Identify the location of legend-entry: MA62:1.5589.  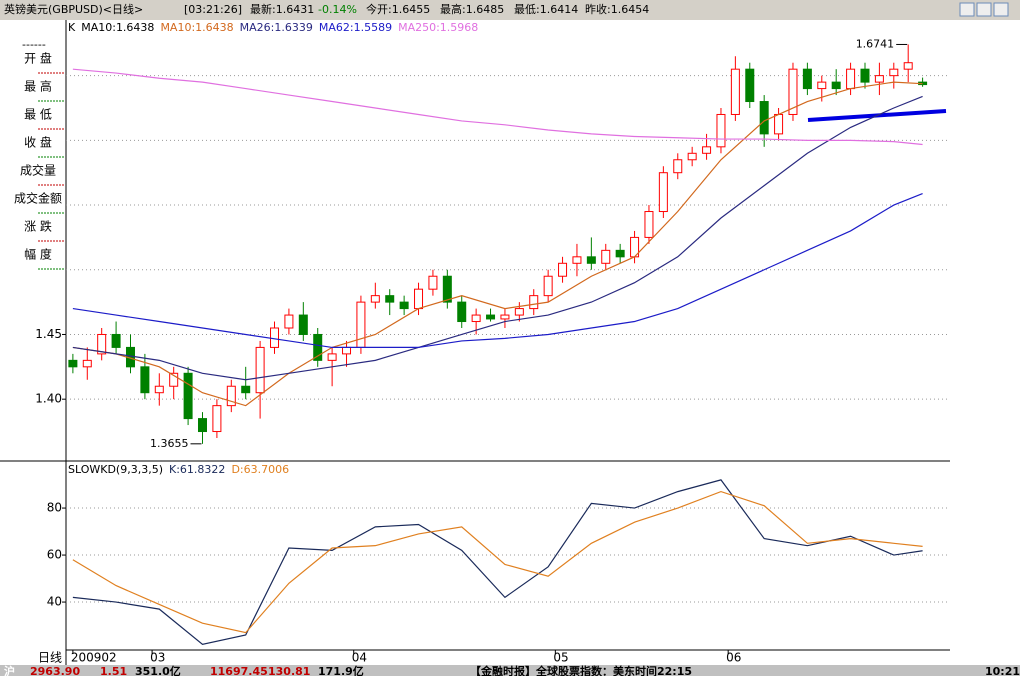
(355, 27).